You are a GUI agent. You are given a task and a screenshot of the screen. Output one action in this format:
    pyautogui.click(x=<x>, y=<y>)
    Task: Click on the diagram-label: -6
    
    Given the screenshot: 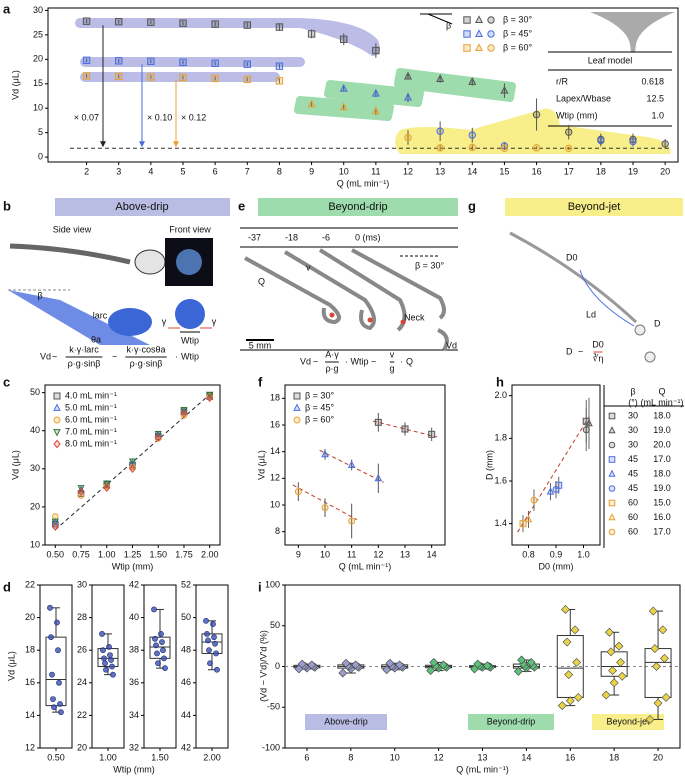 What is the action you would take?
    pyautogui.click(x=326, y=237)
    